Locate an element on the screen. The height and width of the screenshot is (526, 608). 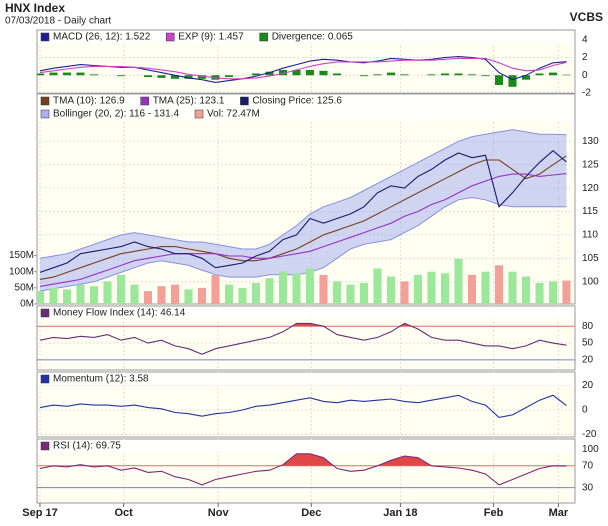
y-tick-label: 80 is located at coordinates (588, 326).